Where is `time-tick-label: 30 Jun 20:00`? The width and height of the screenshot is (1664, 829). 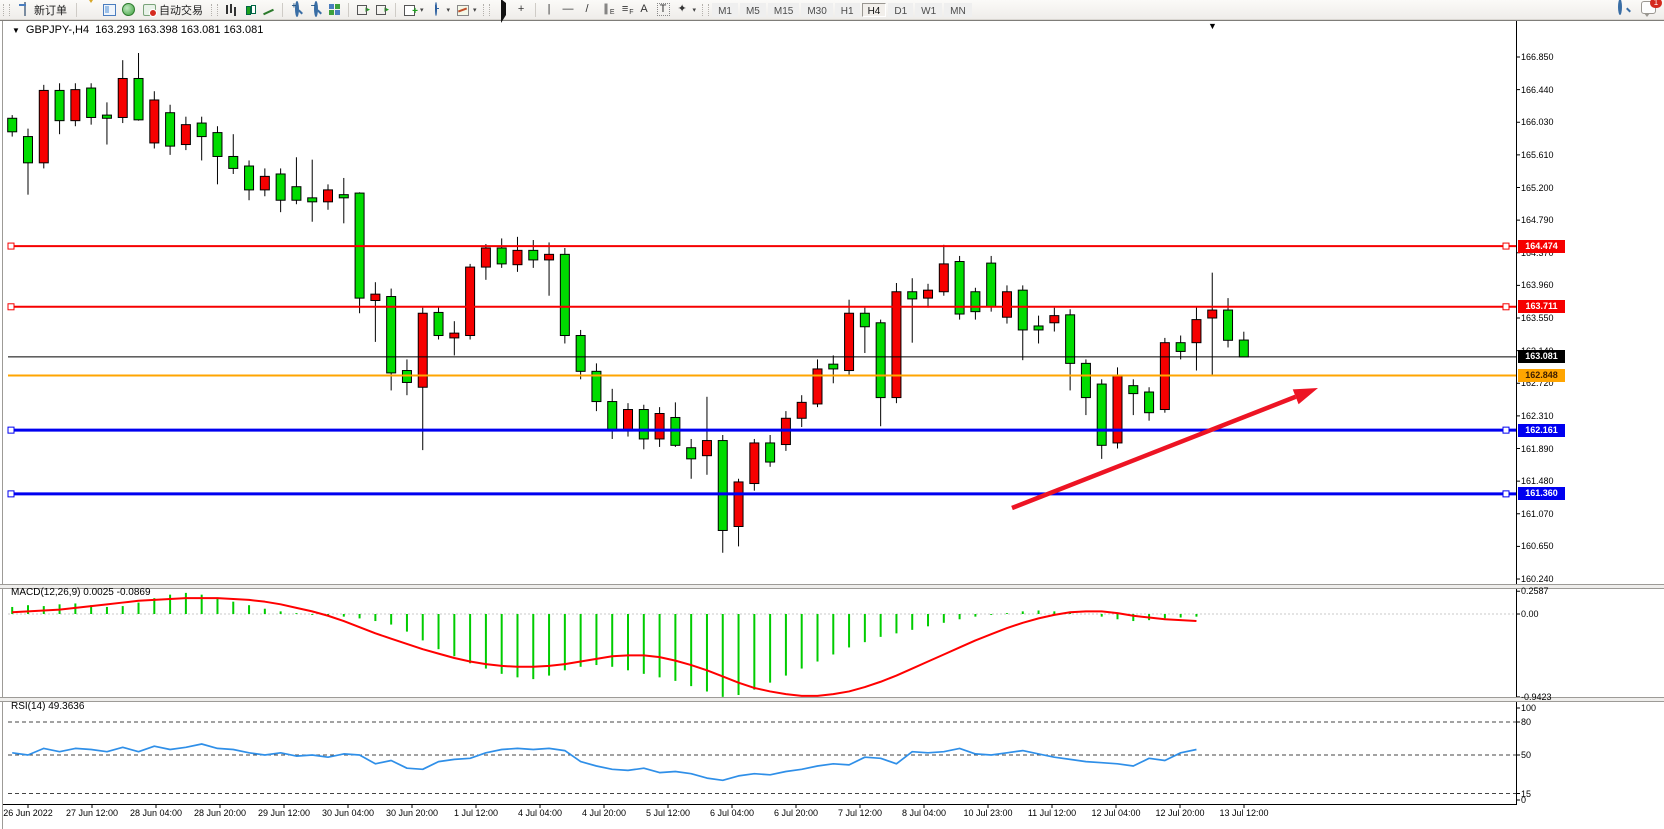
time-tick-label: 30 Jun 20:00 is located at coordinates (412, 813).